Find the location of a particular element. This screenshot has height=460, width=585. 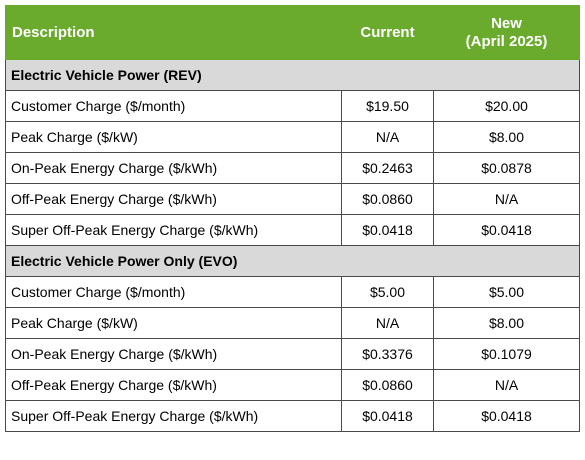

current-value: $19.50 is located at coordinates (387, 106).